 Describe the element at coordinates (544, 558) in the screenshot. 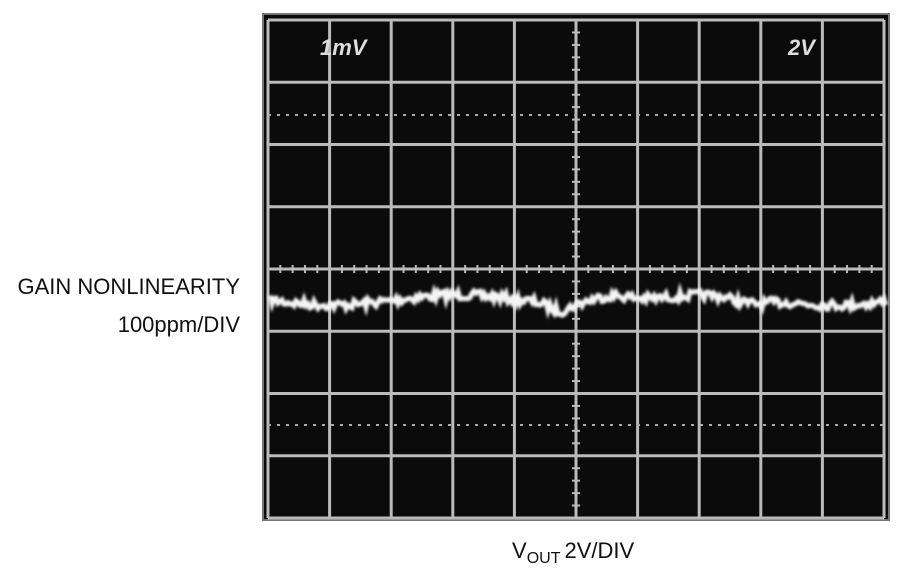

I see `x-label-sub: OUT` at that location.